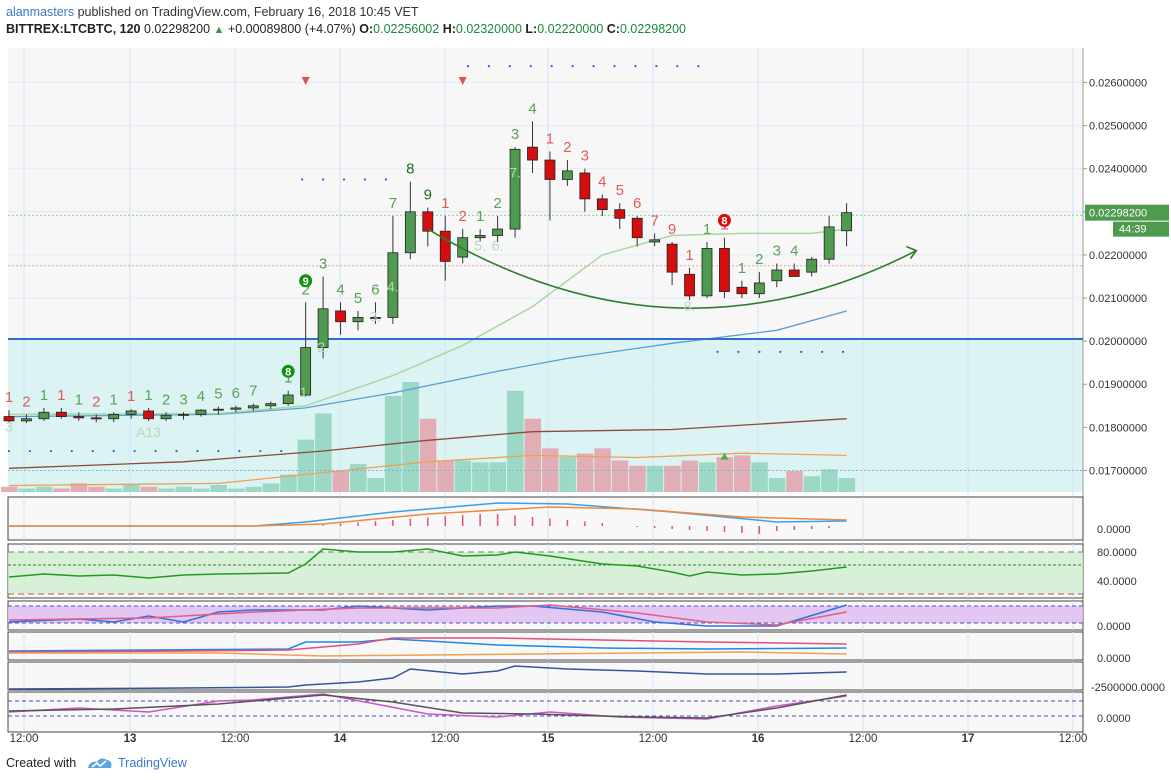  I want to click on arrow-head-icon, so click(912, 252).